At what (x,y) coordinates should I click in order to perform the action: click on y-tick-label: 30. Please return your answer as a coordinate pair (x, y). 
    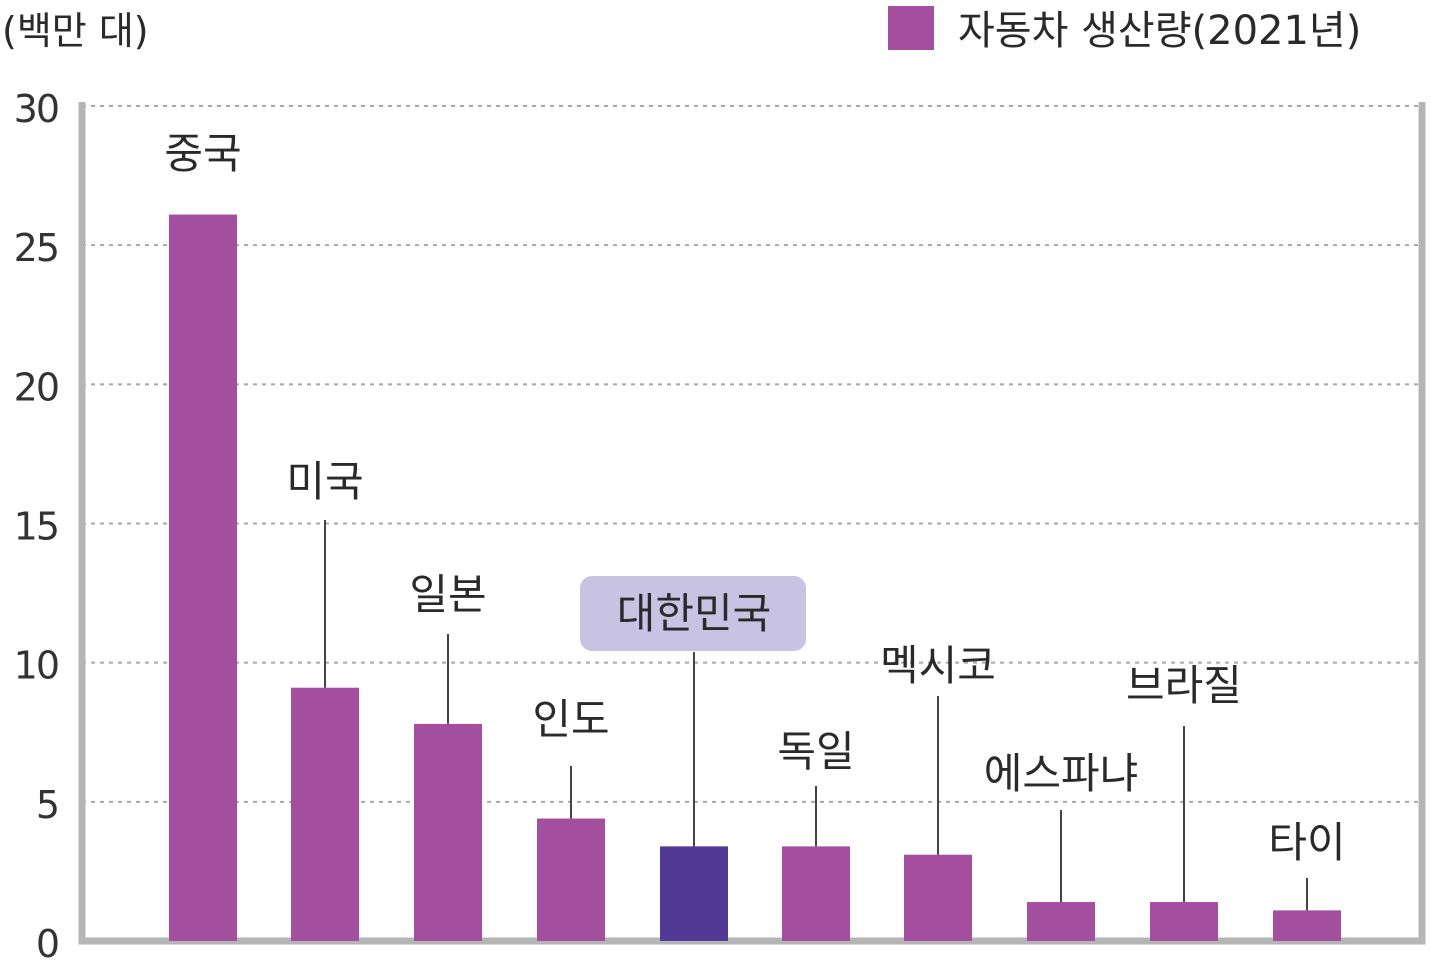
    Looking at the image, I should click on (36, 109).